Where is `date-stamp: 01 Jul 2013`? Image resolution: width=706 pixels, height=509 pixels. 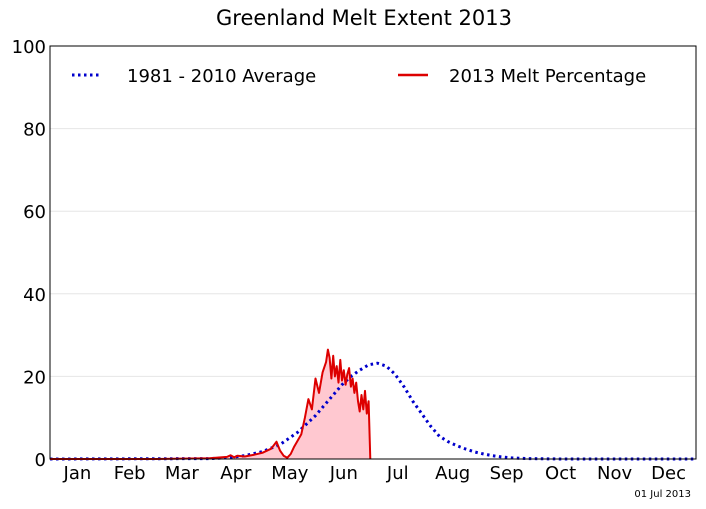
date-stamp: 01 Jul 2013 is located at coordinates (662, 494).